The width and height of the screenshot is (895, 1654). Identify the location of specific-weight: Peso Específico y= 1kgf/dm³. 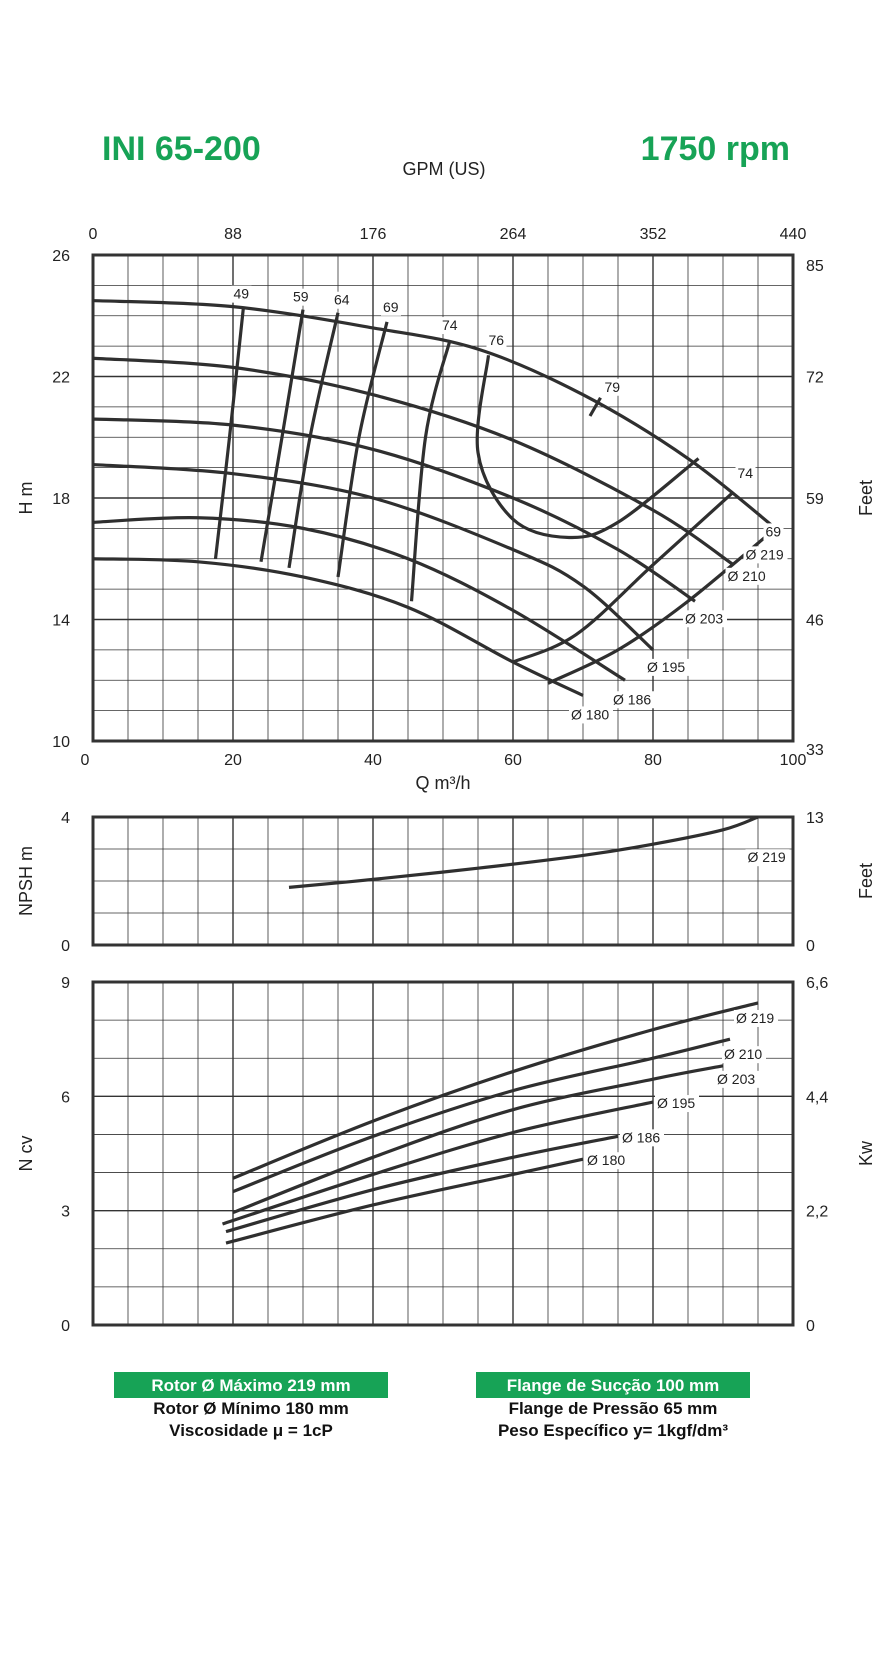
(613, 1430).